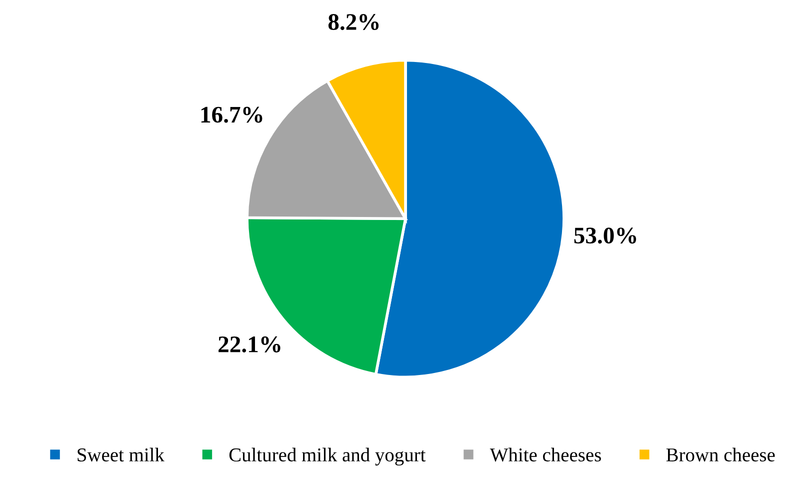 The width and height of the screenshot is (811, 483). Describe the element at coordinates (121, 455) in the screenshot. I see `legend-label: Sweet milk` at that location.